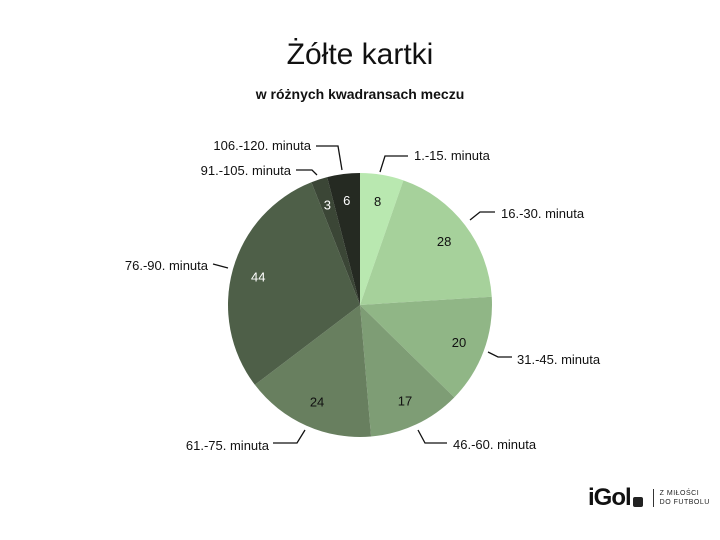 The image size is (720, 540). I want to click on category-label: 46.-60. minuta, so click(495, 444).